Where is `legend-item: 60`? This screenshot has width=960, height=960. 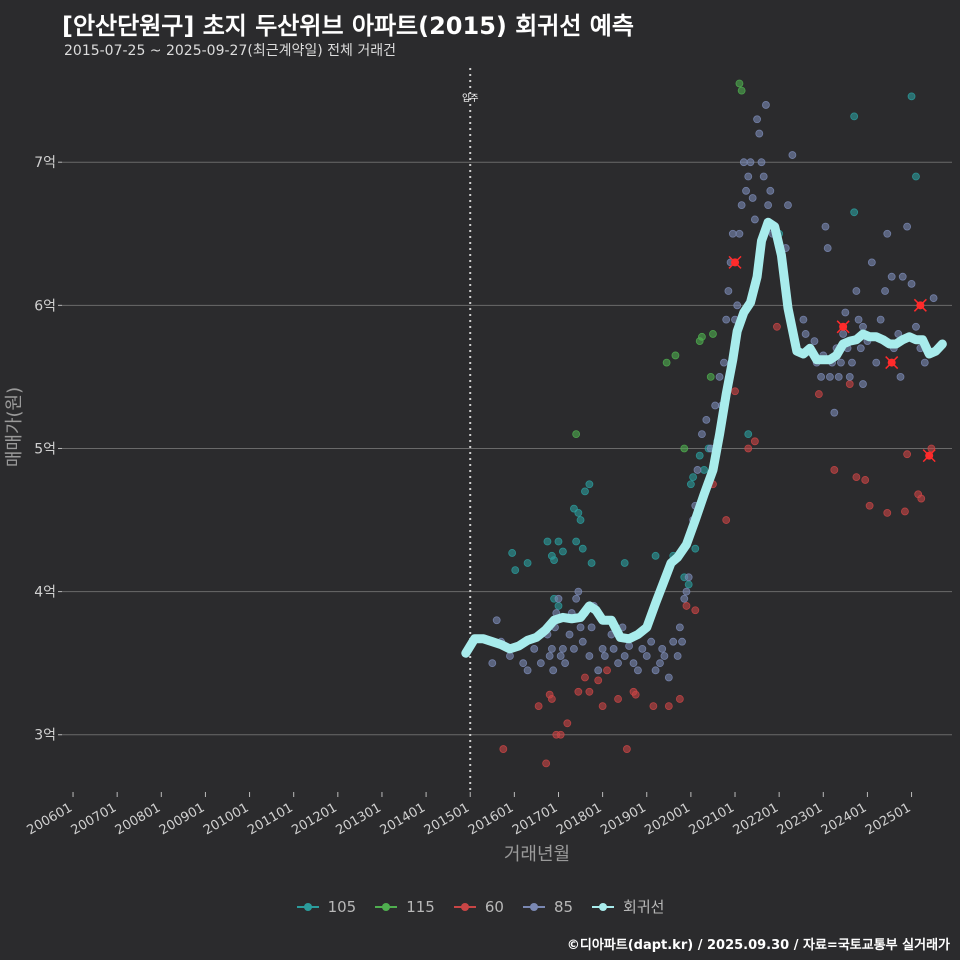 legend-item: 60 is located at coordinates (478, 907).